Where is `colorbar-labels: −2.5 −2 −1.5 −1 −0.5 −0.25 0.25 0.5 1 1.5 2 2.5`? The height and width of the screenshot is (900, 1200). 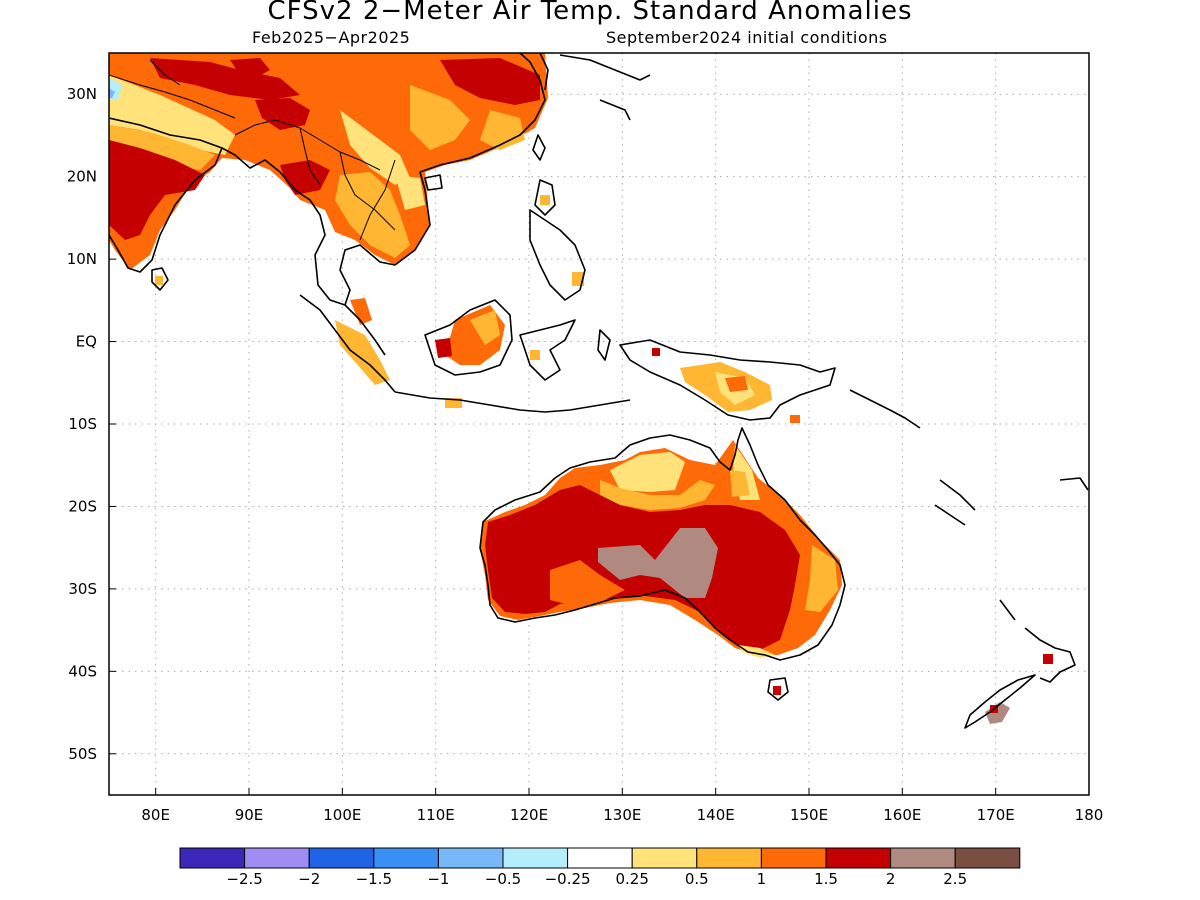 colorbar-labels: −2.5 −2 −1.5 −1 −0.5 −0.25 0.25 0.5 1 1.5 2 2.5 is located at coordinates (596, 879).